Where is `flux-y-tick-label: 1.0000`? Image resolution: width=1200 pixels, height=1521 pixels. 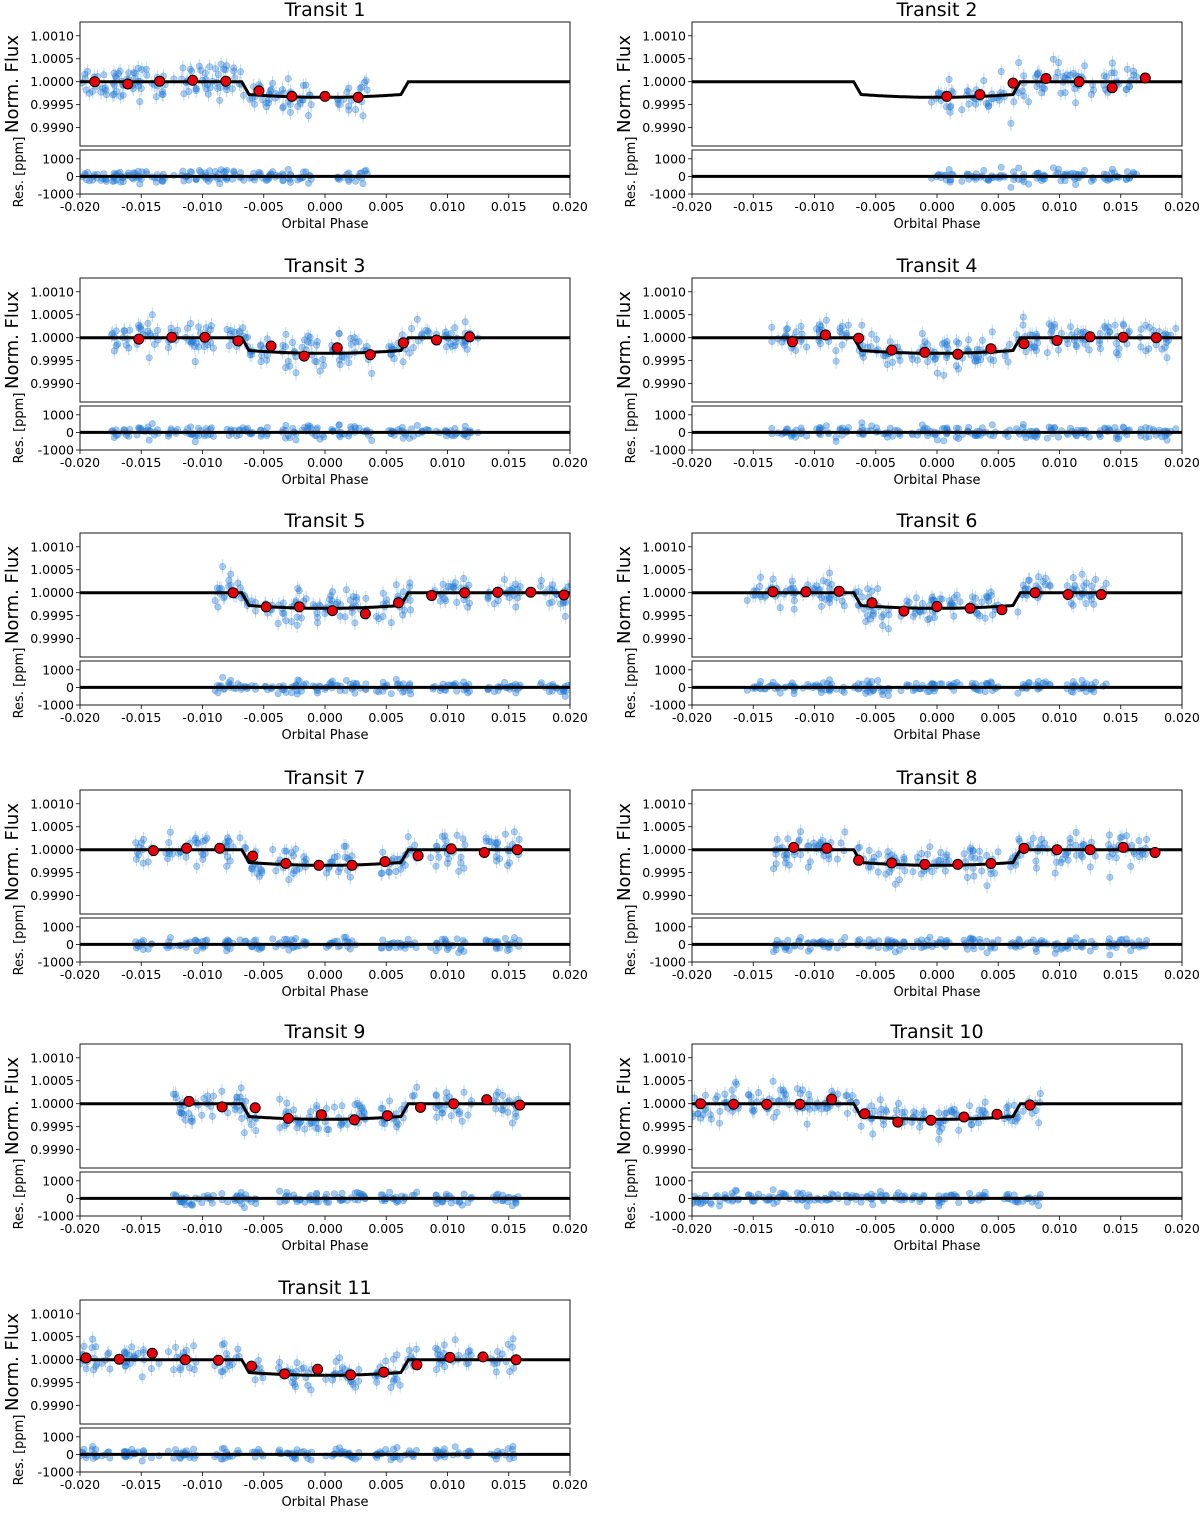
flux-y-tick-label: 1.0000 is located at coordinates (52, 337).